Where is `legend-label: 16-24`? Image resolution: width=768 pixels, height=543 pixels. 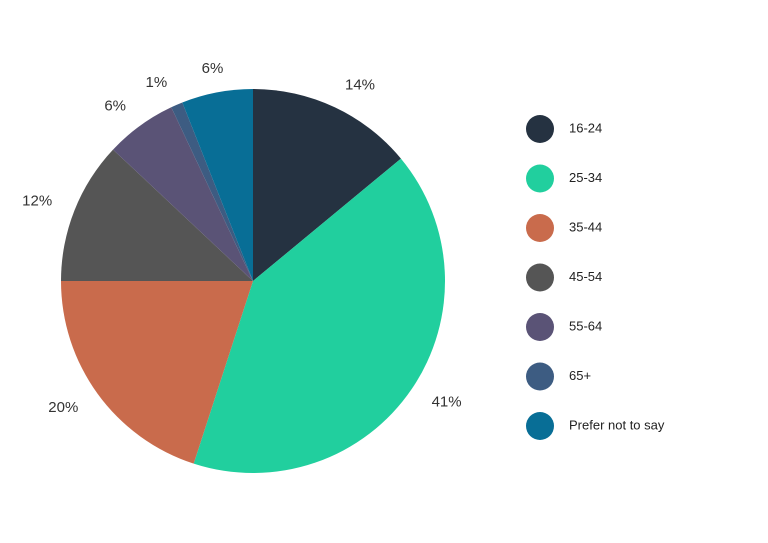 legend-label: 16-24 is located at coordinates (585, 127).